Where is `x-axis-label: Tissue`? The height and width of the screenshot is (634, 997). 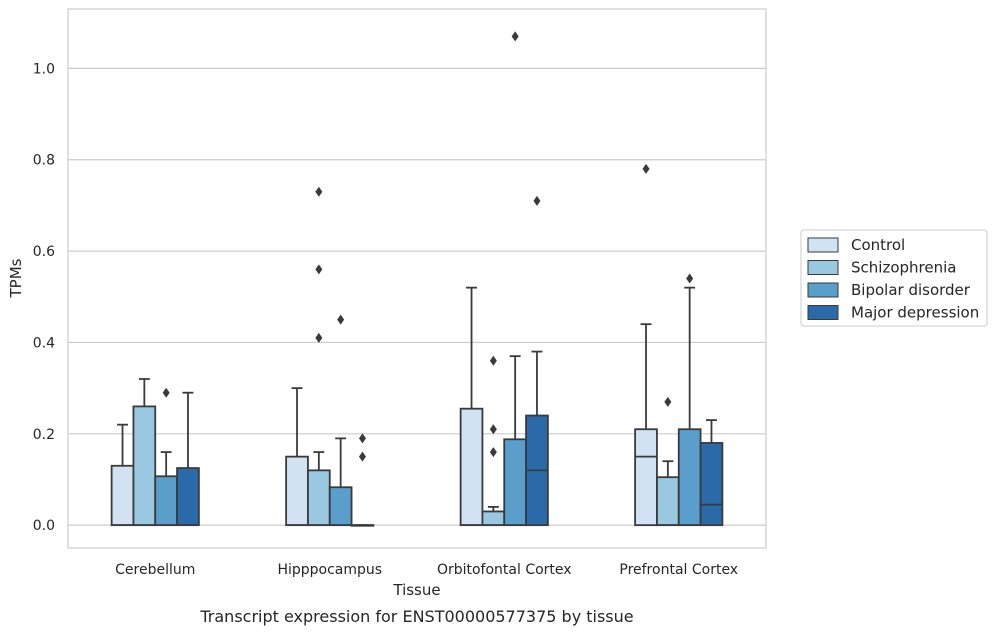 x-axis-label: Tissue is located at coordinates (416, 590).